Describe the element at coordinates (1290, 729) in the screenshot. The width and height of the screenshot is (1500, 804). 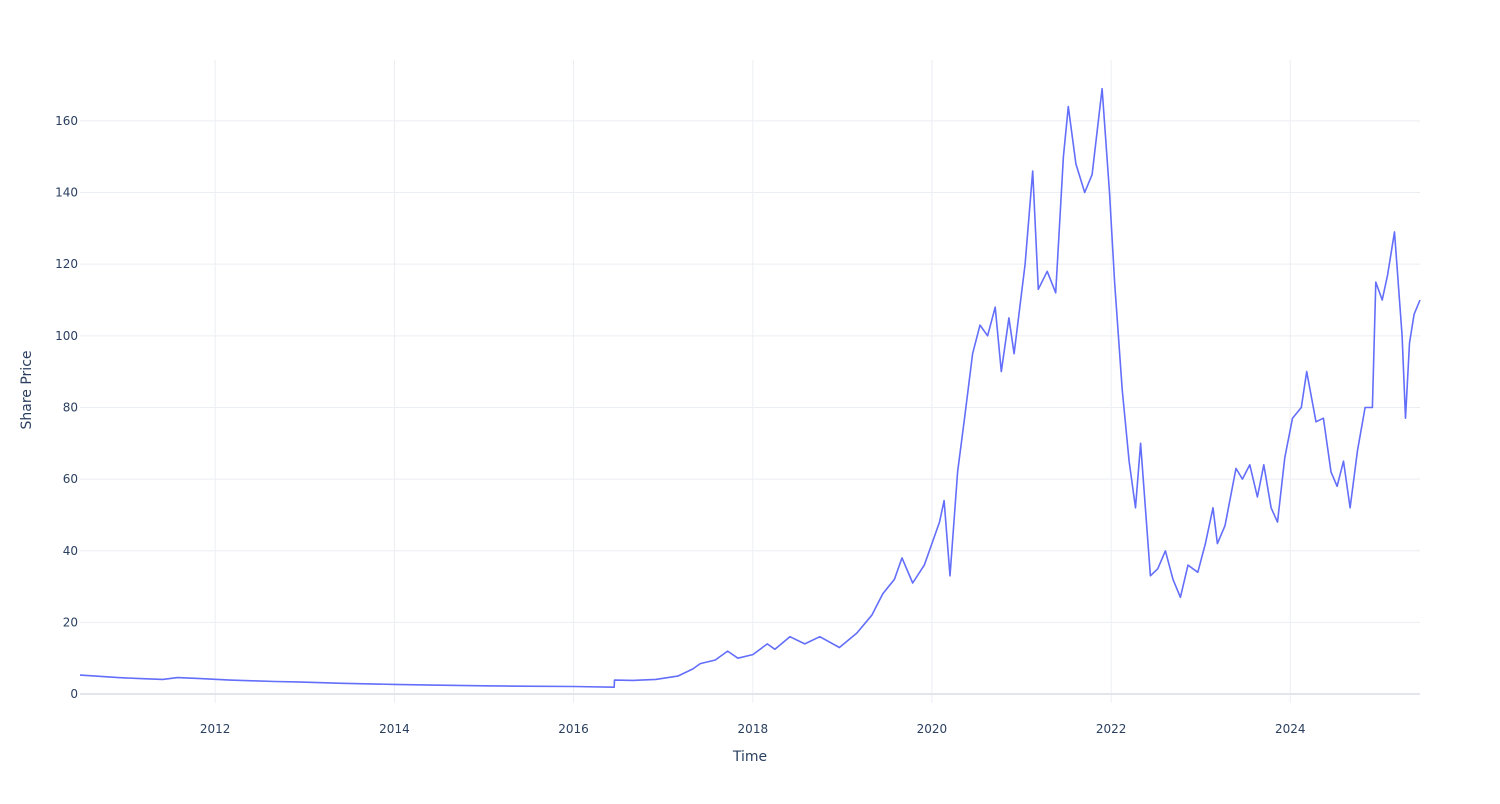
I see `x-tick-label: 2024` at that location.